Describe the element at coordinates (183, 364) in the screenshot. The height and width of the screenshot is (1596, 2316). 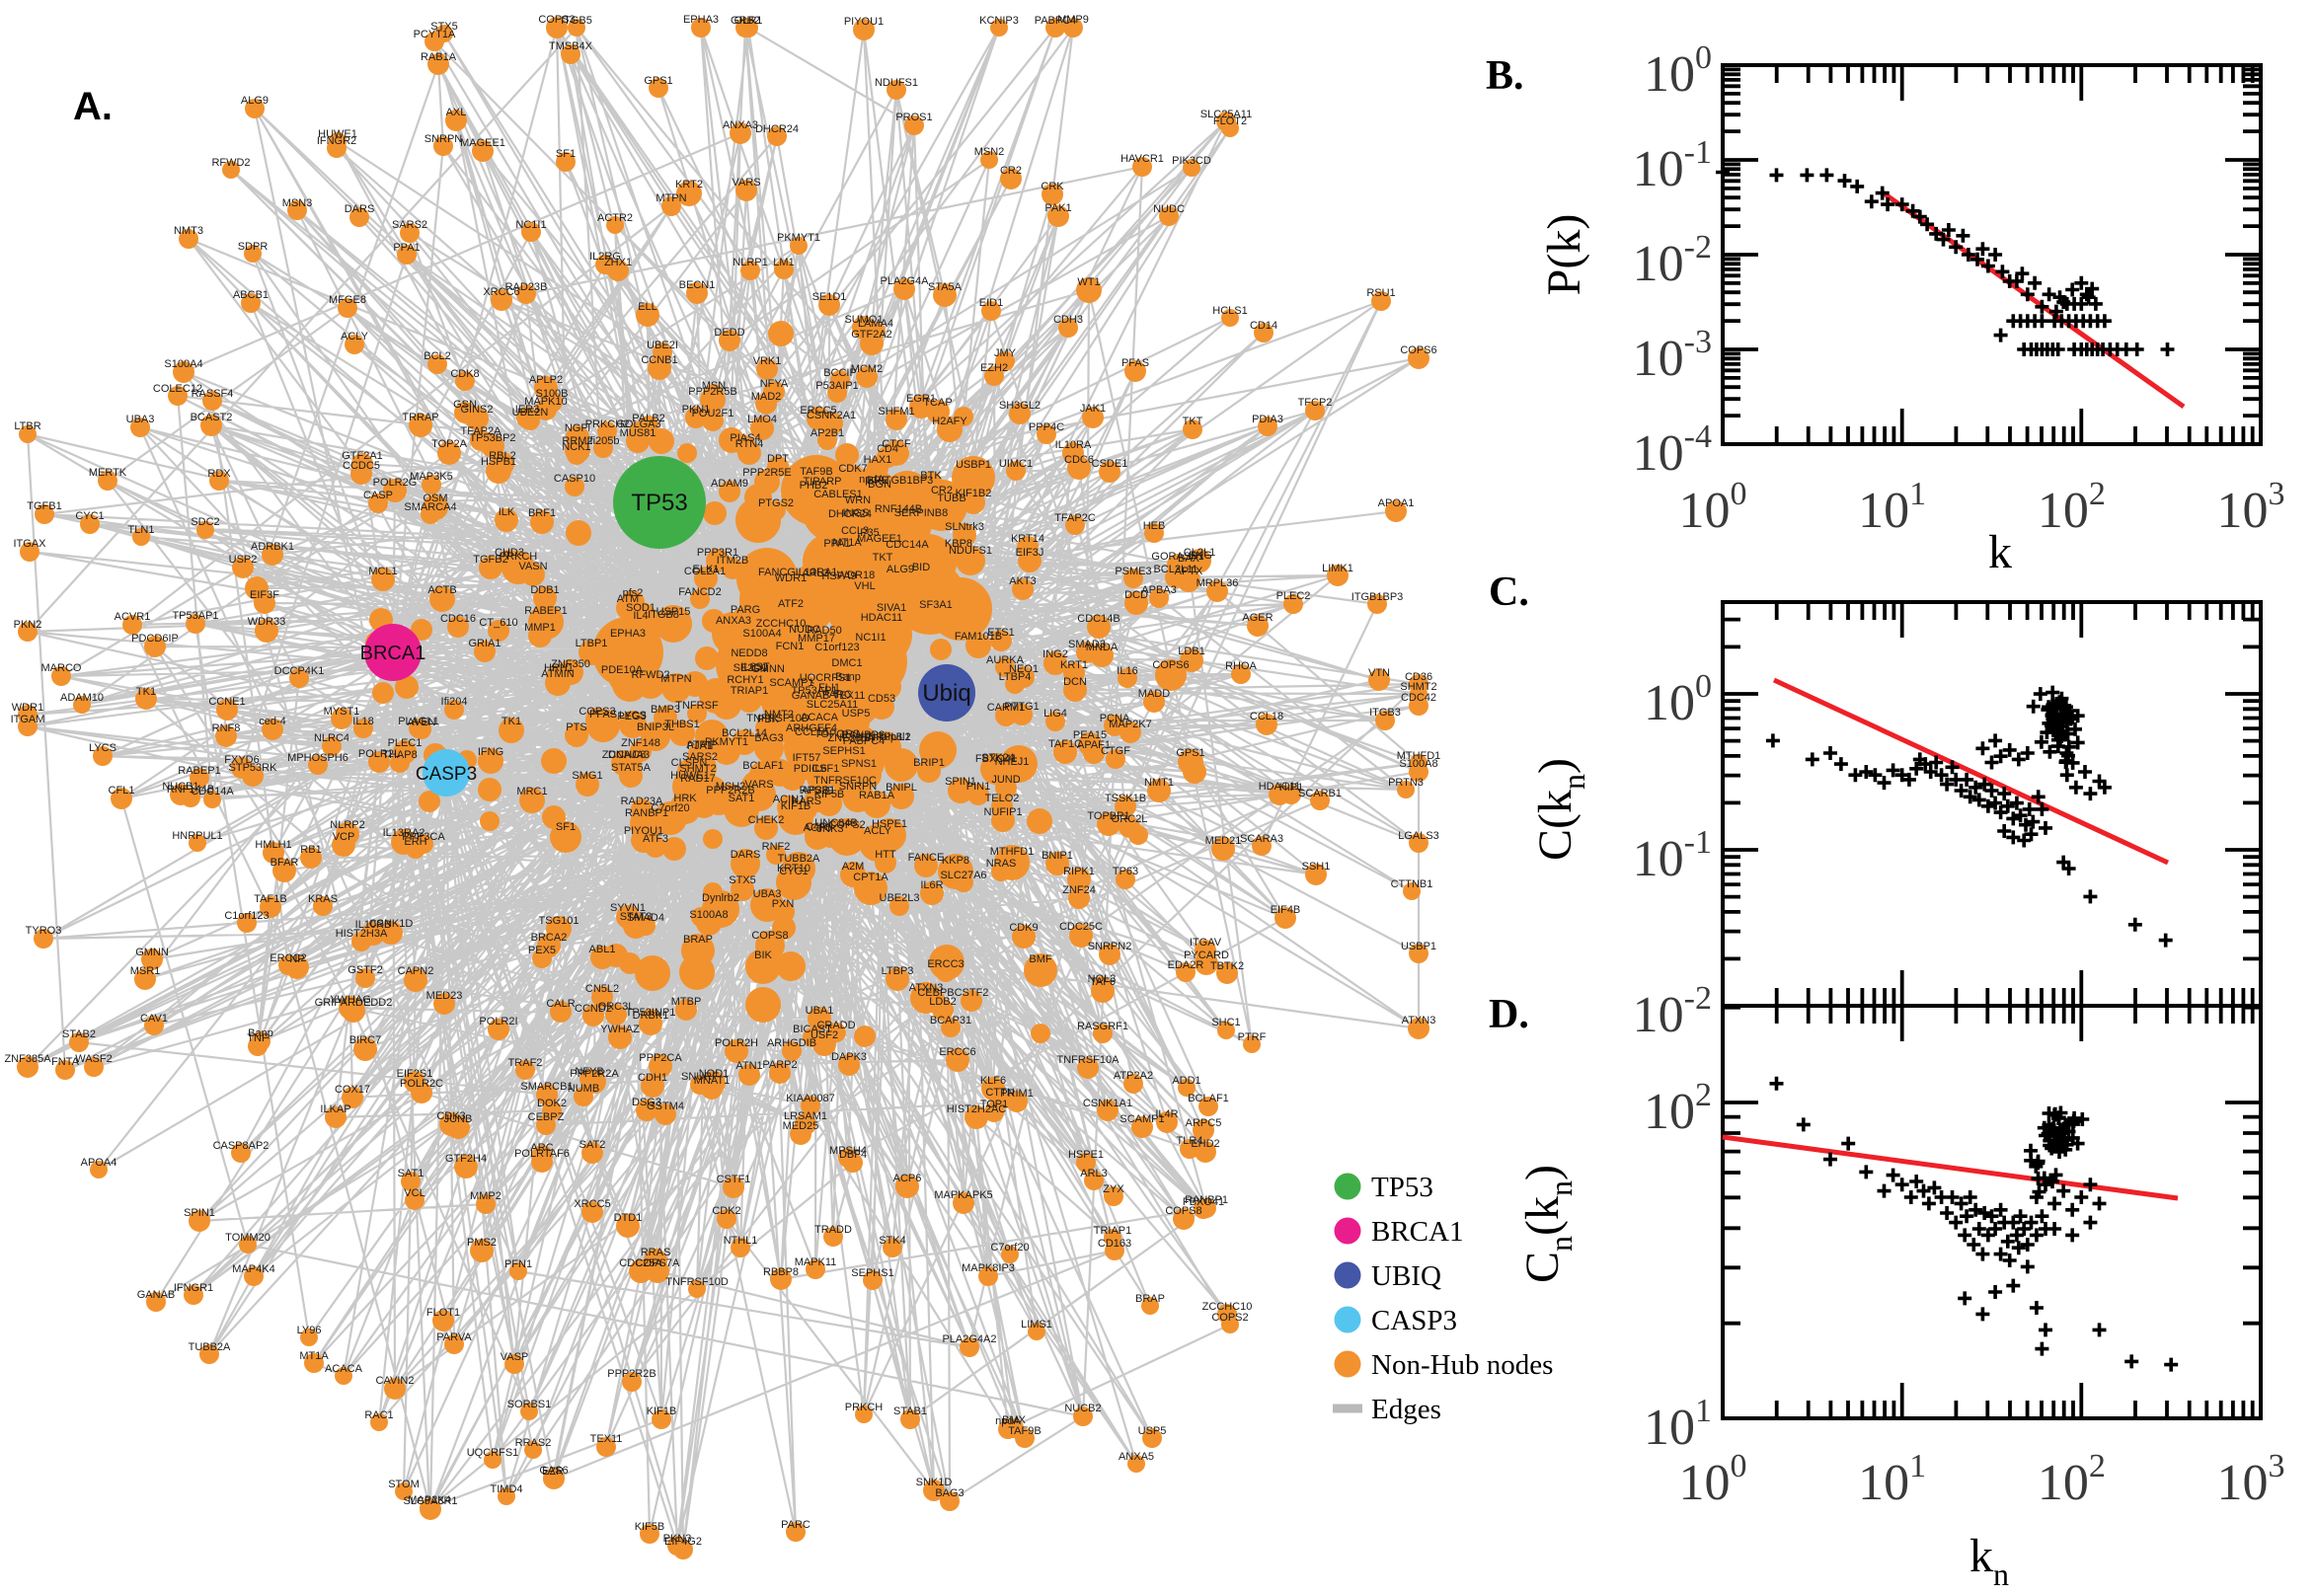
I see `svg-text: S100A4` at that location.